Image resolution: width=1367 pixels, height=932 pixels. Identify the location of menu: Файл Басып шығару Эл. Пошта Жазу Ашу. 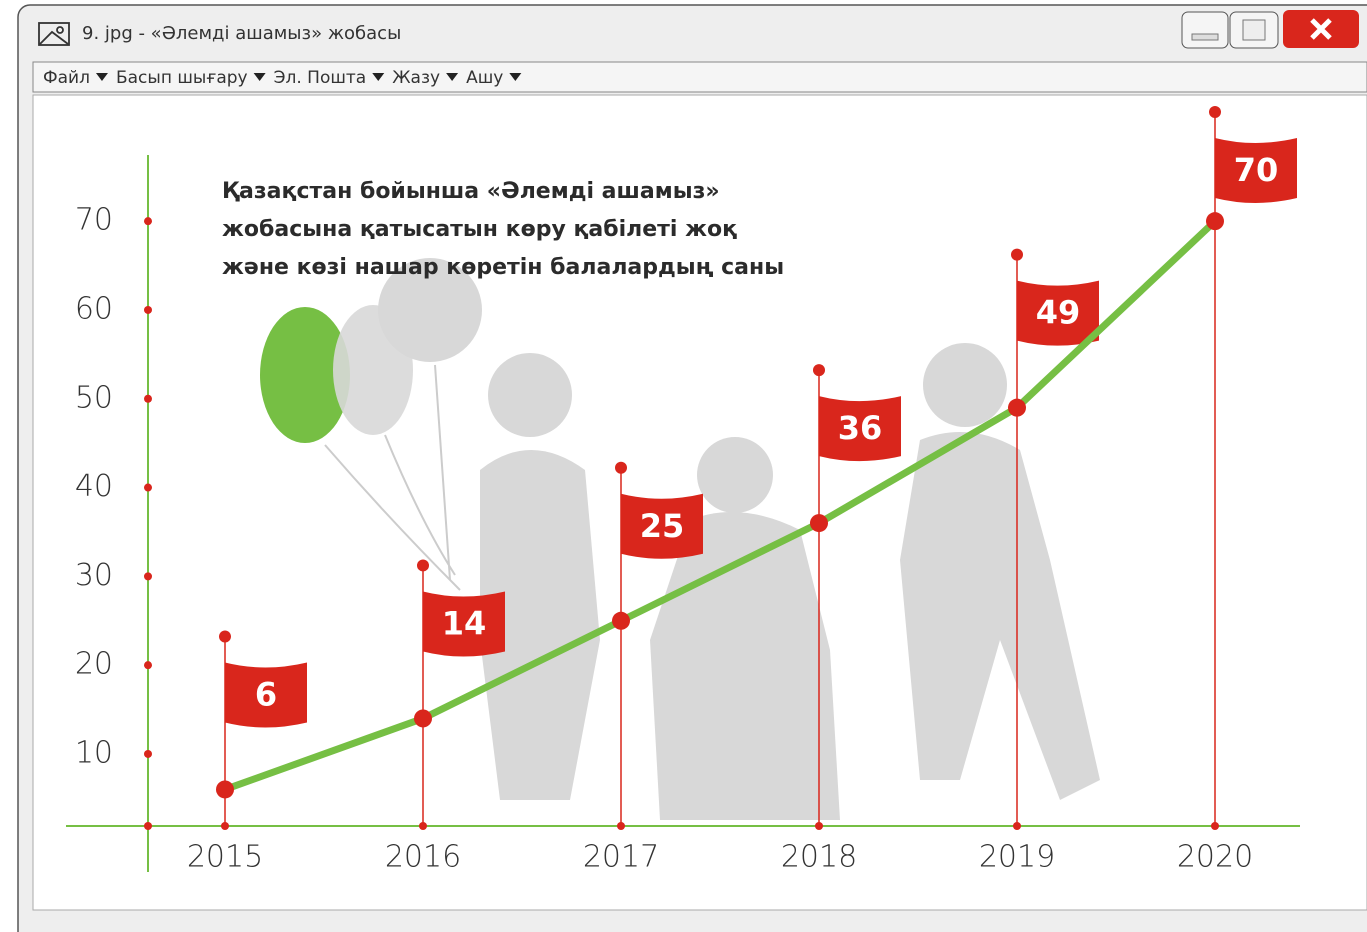
(282, 78).